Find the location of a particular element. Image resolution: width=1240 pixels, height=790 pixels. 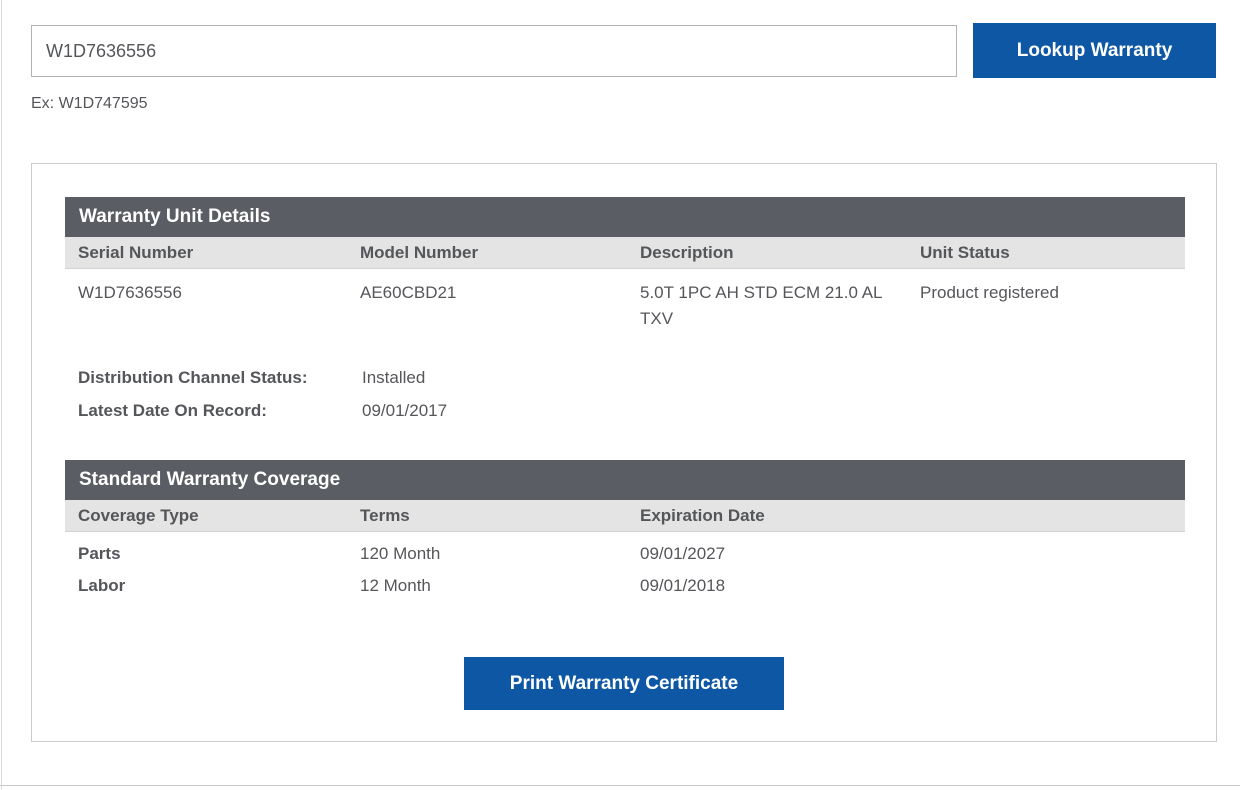

column-header-expiration-date: Expiration Date is located at coordinates (702, 515).